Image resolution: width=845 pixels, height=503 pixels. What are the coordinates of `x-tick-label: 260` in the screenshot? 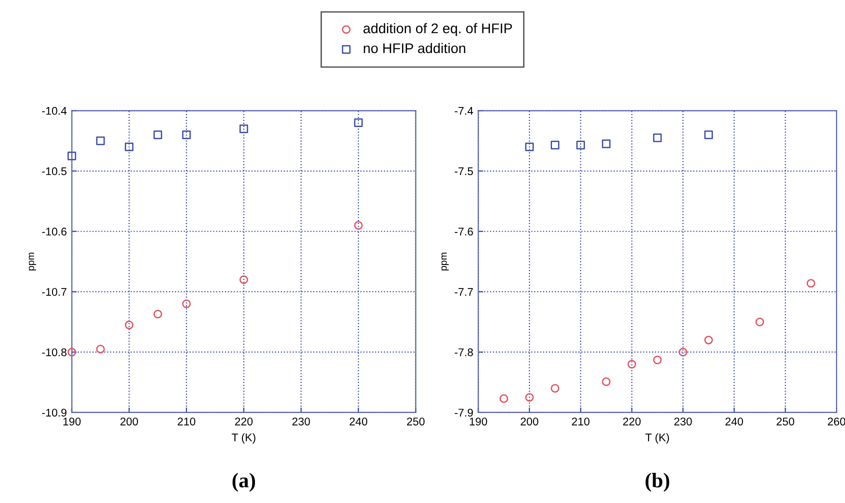 It's located at (836, 422).